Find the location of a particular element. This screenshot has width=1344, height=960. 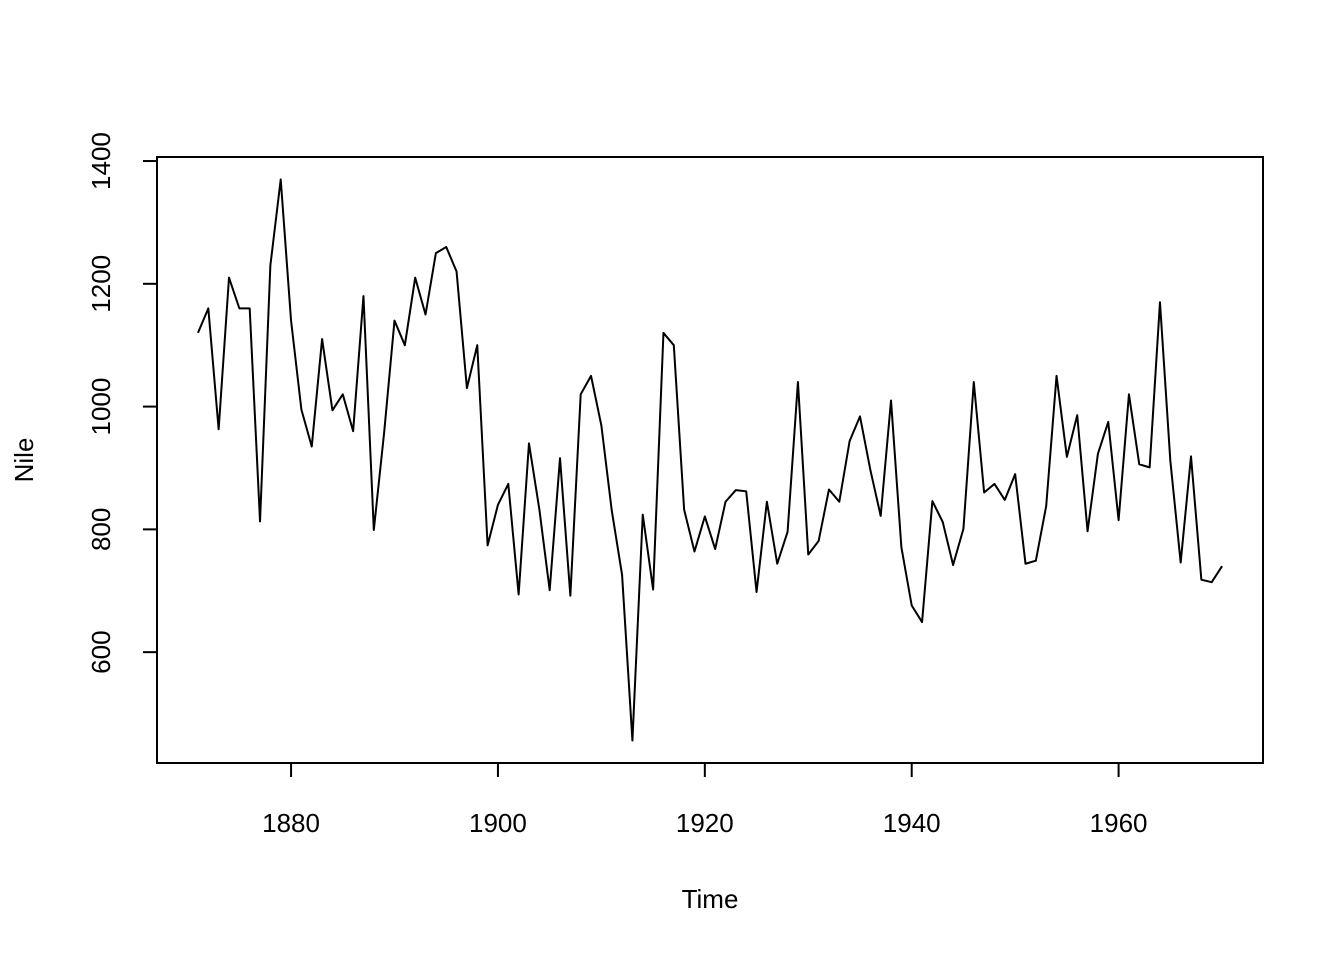

y-tick-label: 1000 is located at coordinates (101, 407).